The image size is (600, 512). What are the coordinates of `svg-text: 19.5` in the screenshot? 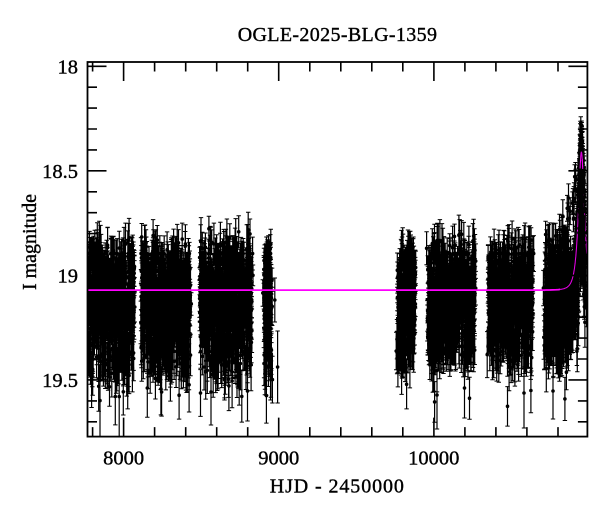 It's located at (60, 381).